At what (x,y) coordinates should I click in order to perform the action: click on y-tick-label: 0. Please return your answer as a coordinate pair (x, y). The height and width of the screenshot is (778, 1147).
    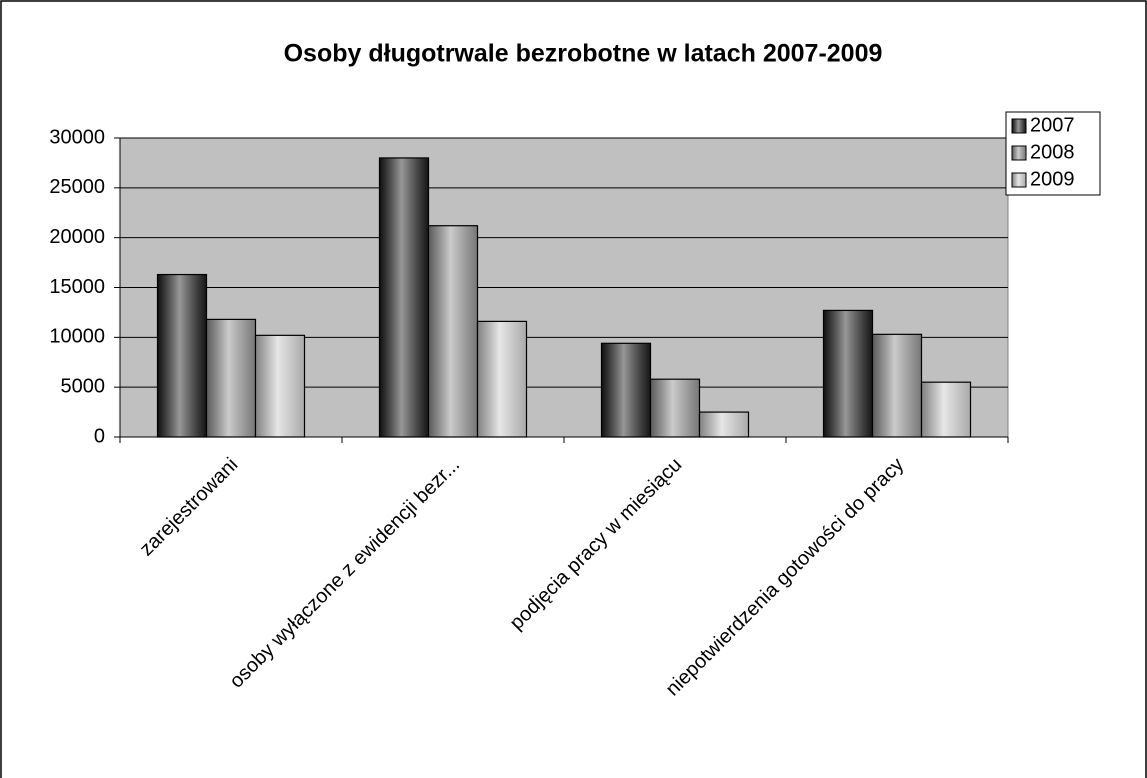
    Looking at the image, I should click on (99, 436).